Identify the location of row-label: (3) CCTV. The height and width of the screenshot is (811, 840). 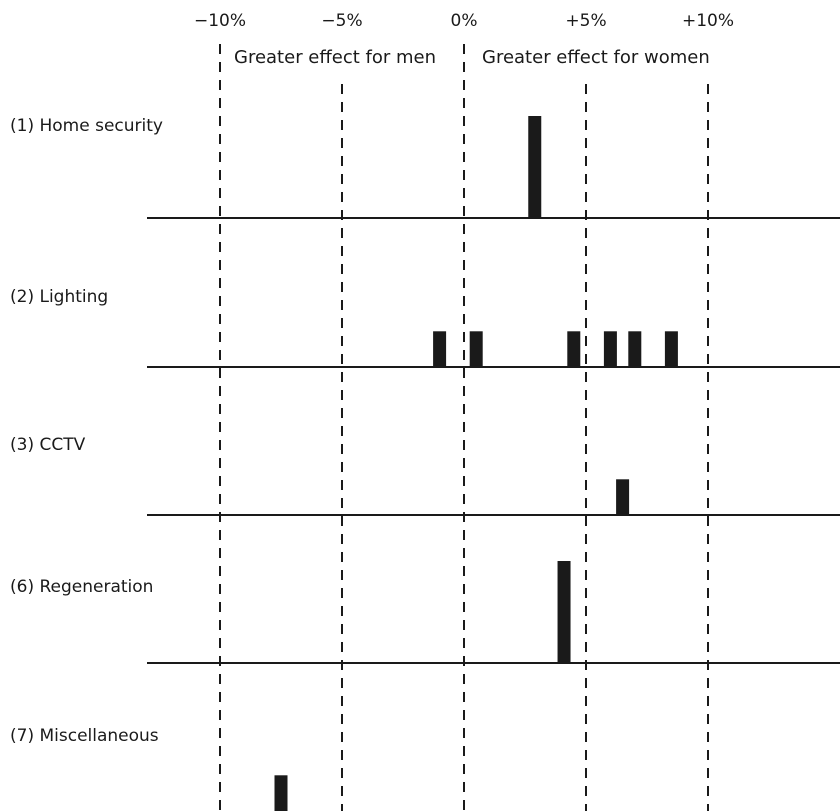
(48, 445).